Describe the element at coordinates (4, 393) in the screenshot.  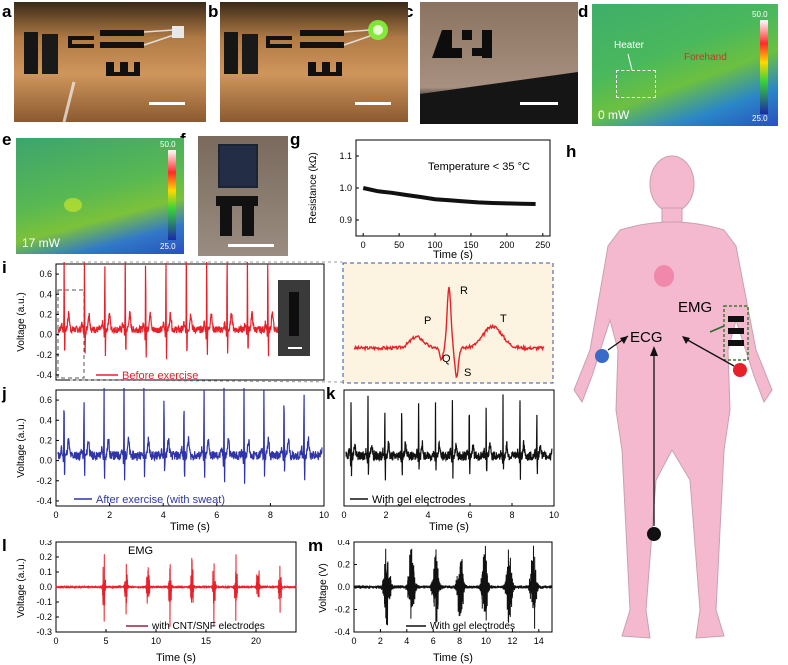
I see `panel-label-j: j` at that location.